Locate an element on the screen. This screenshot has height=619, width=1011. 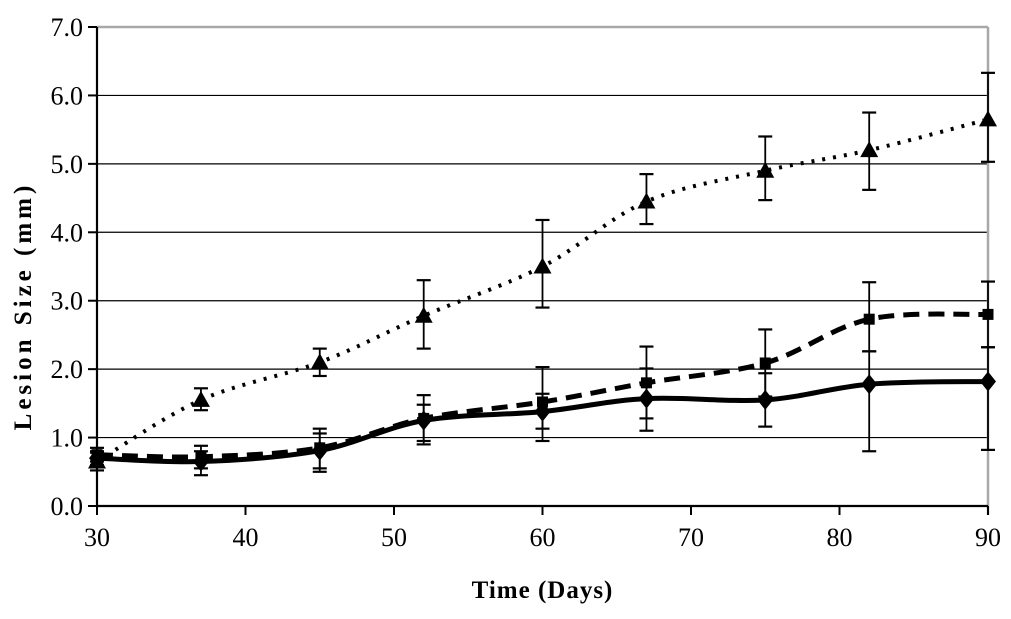
y-tick-label: 2.0 is located at coordinates (67, 369).